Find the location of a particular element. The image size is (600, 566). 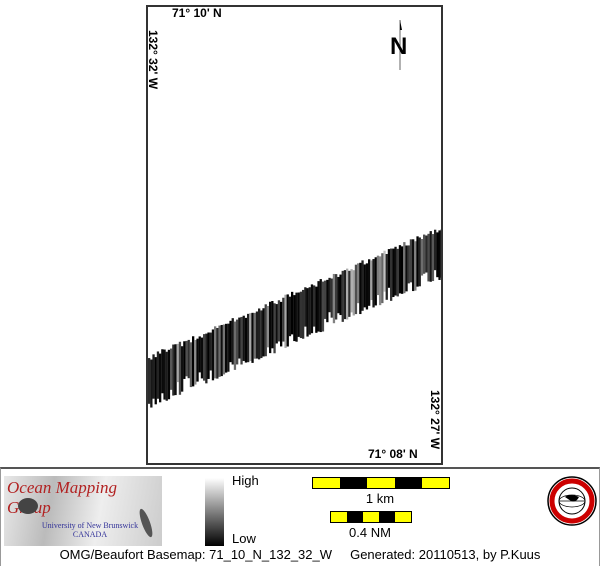

scale-bar-km is located at coordinates (381, 483).